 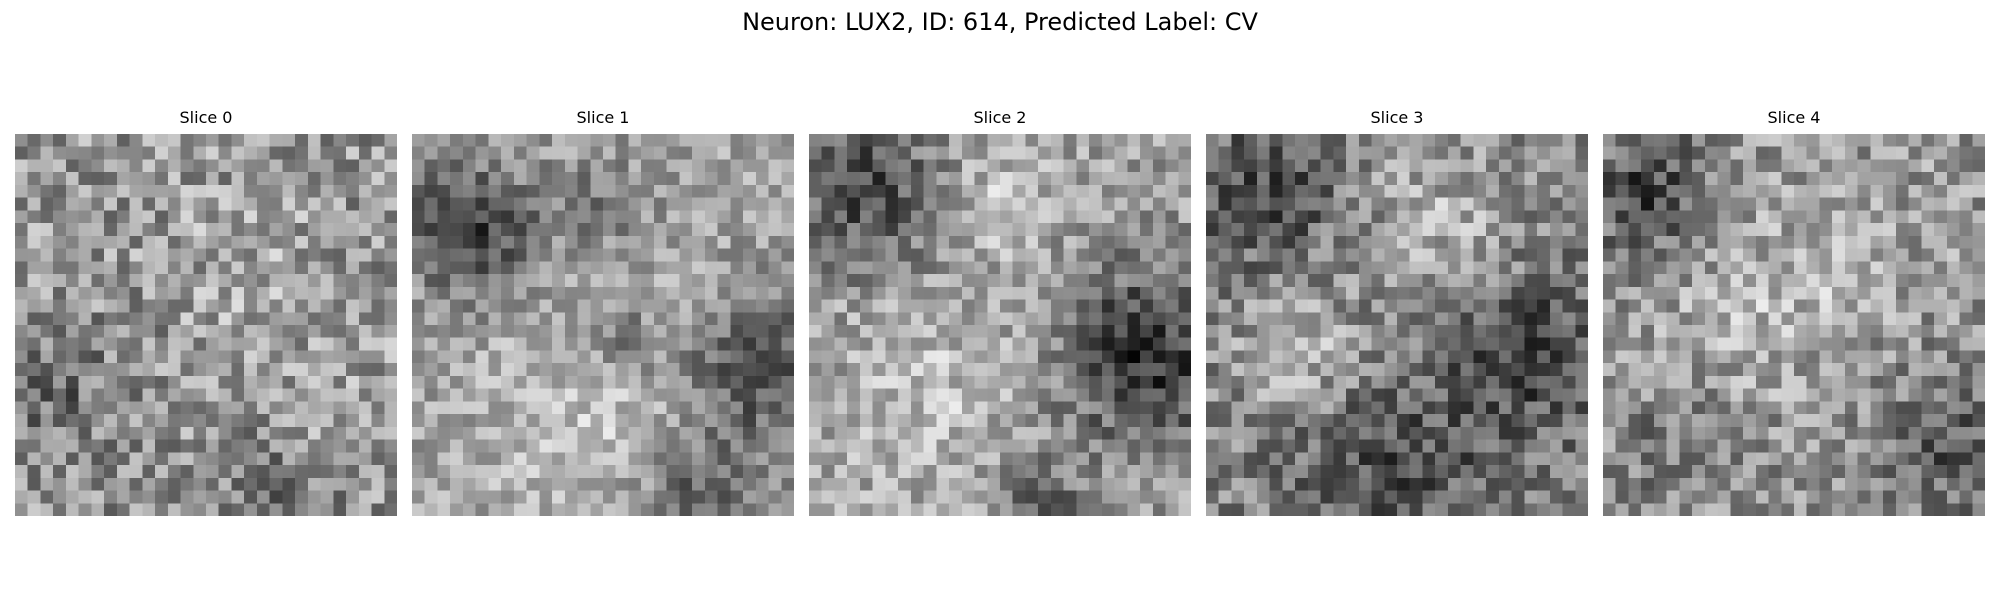 I want to click on slice-panel-1: Slice 1, so click(x=603, y=312).